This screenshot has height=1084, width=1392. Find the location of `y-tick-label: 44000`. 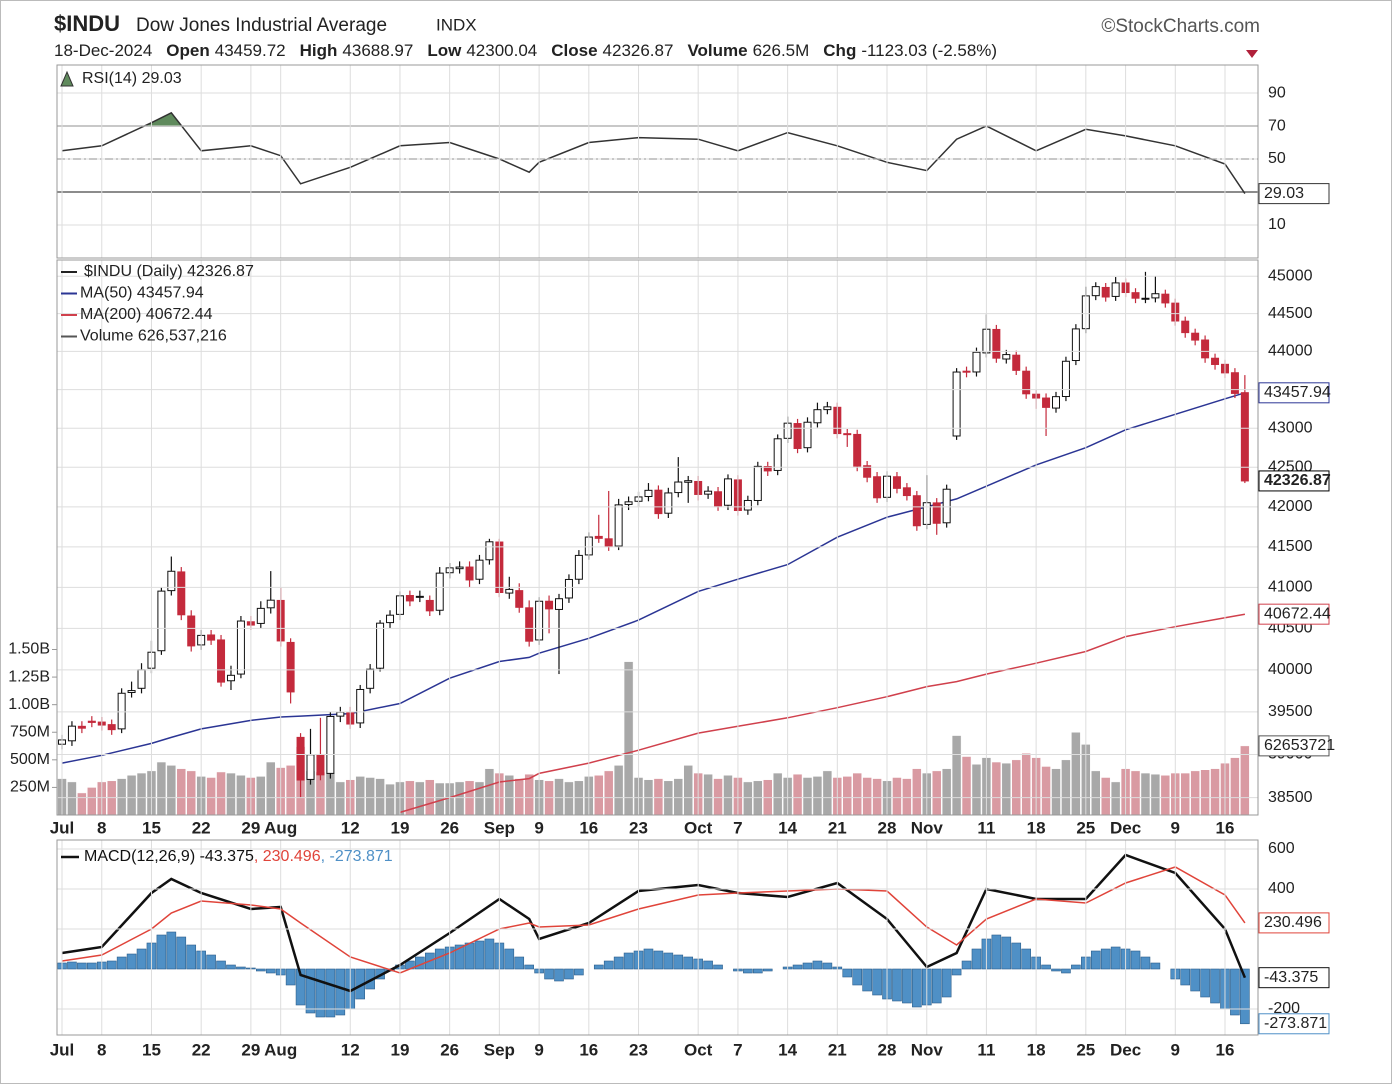

y-tick-label: 44000 is located at coordinates (1290, 351).